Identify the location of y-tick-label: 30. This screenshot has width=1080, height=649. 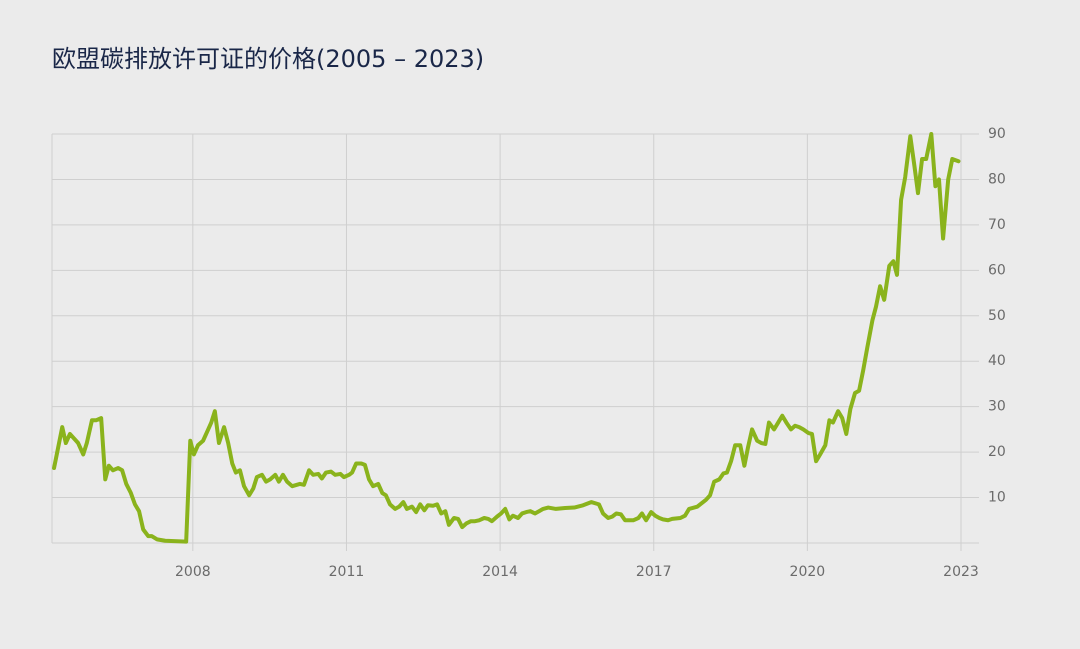
(997, 407).